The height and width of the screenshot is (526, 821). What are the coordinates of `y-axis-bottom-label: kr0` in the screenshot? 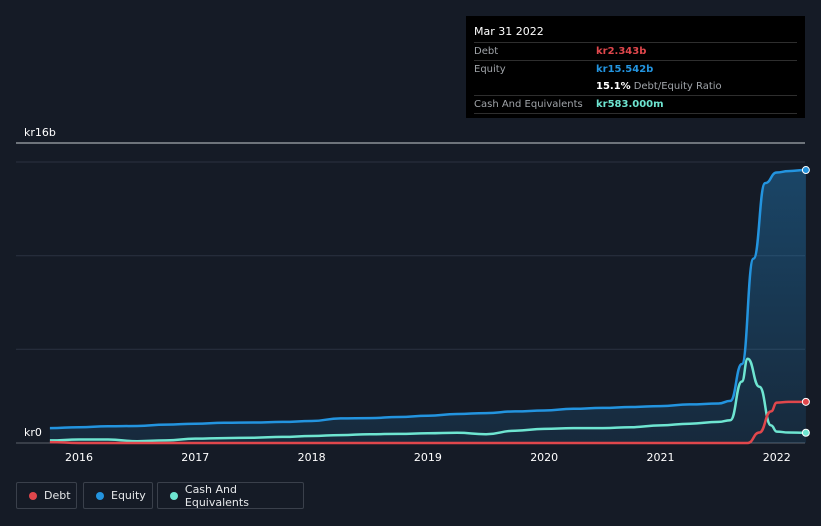 It's located at (33, 432).